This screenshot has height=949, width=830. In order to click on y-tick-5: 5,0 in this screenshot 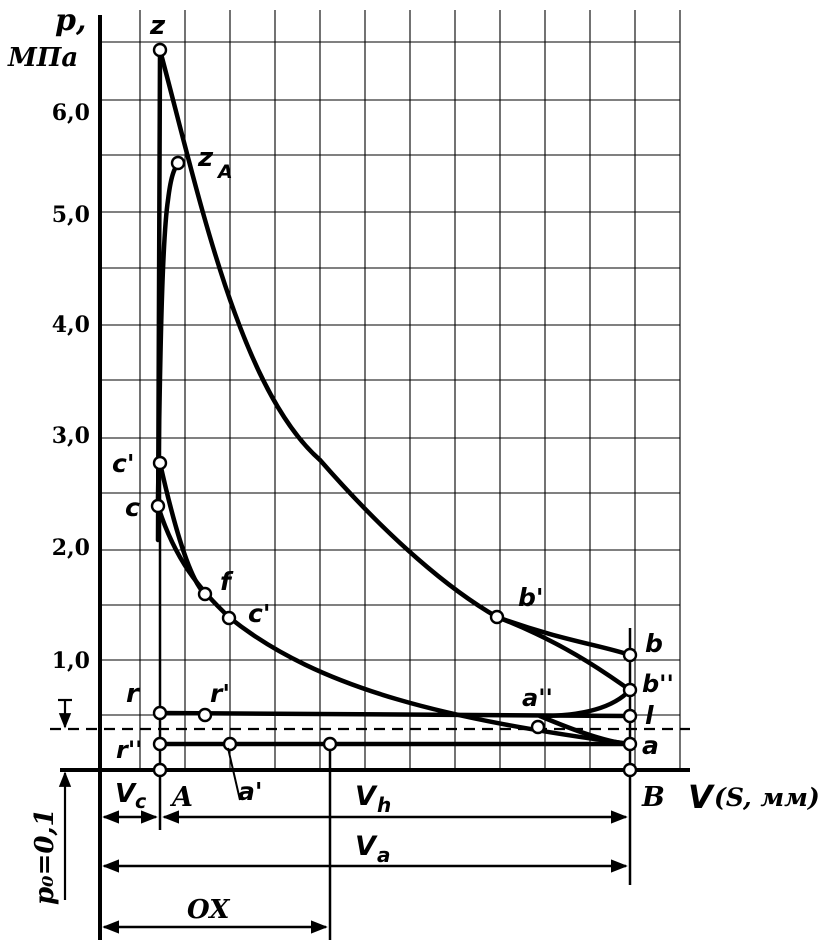, I will do `click(71, 215)`.